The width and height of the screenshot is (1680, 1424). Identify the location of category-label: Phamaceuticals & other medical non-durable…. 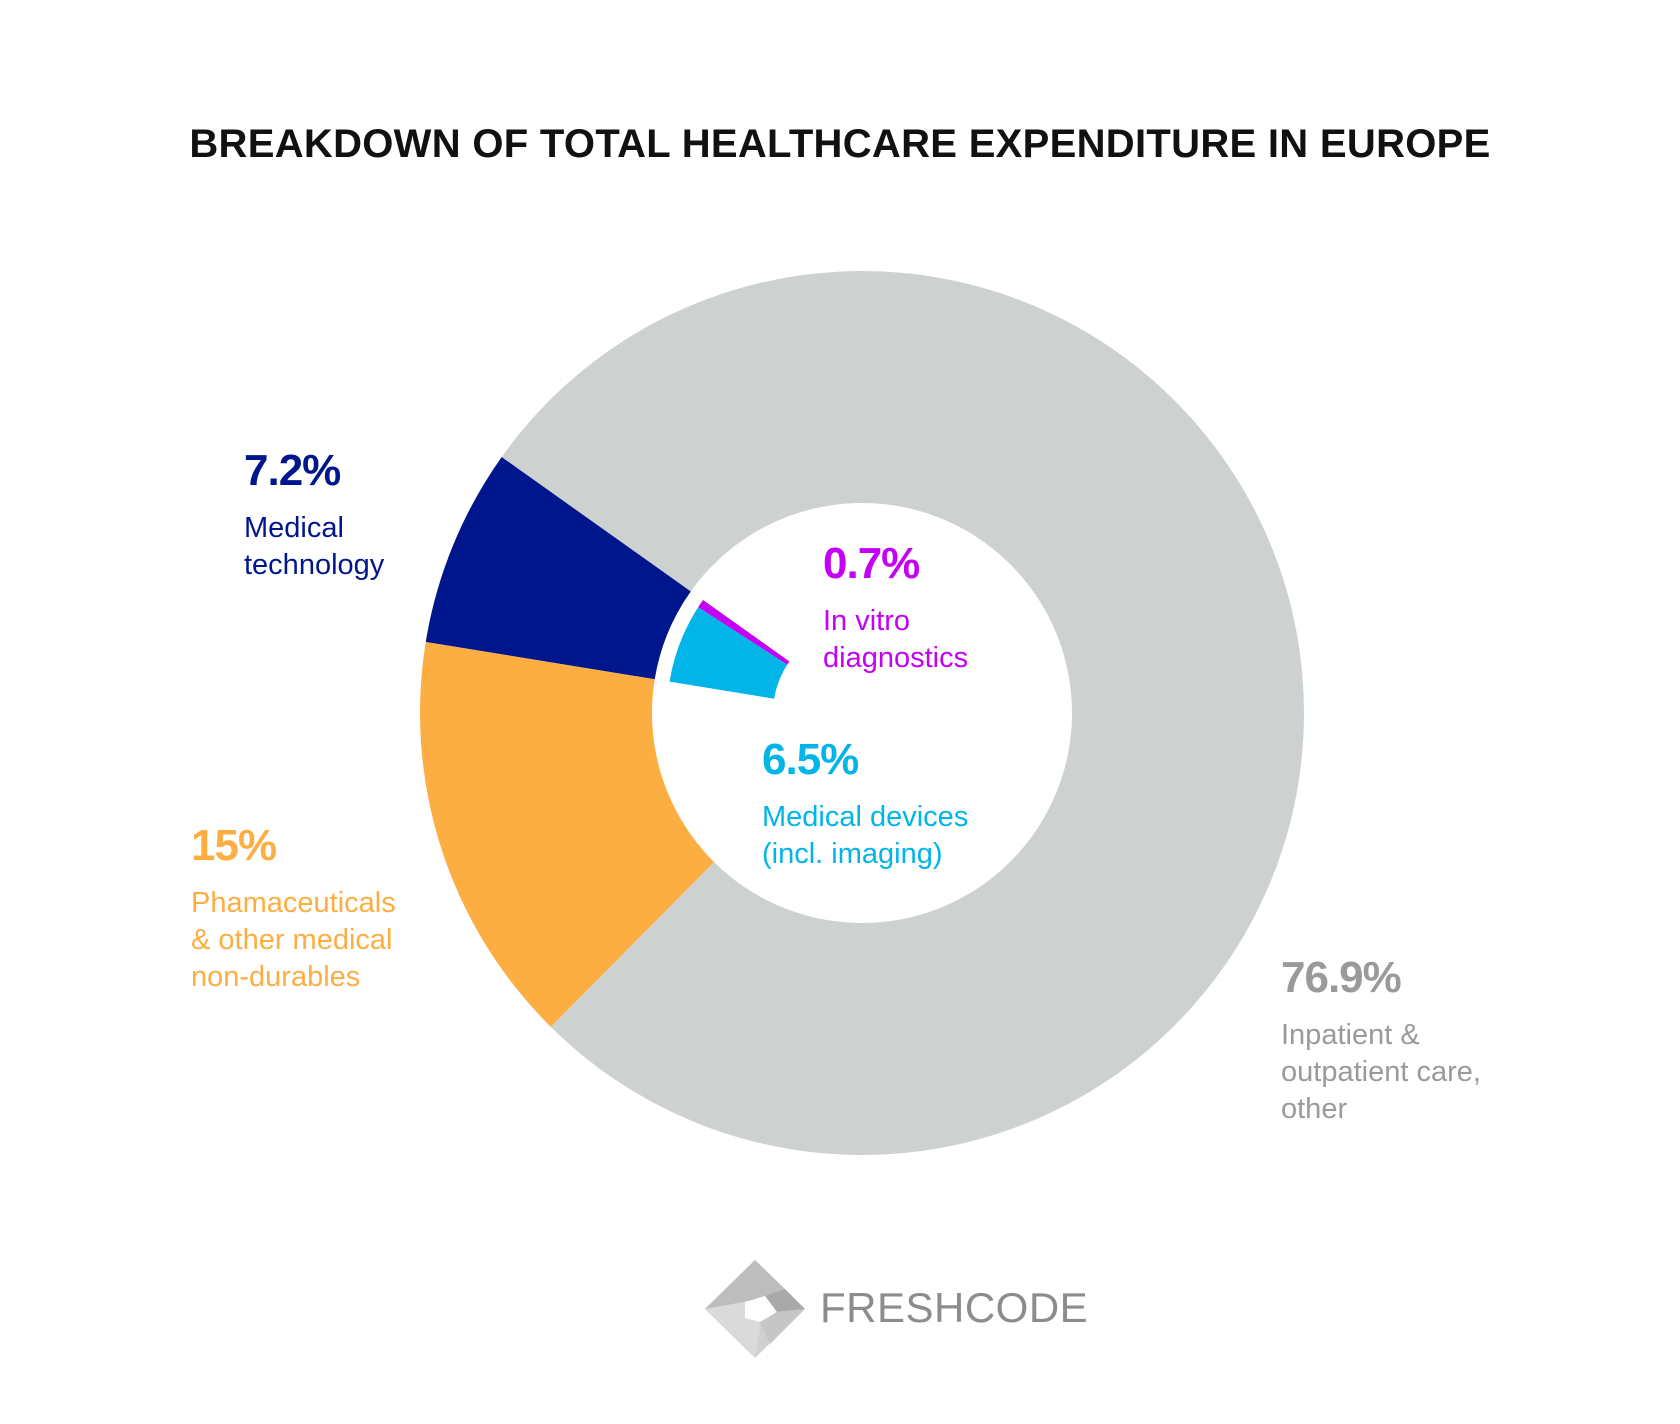
(293, 940).